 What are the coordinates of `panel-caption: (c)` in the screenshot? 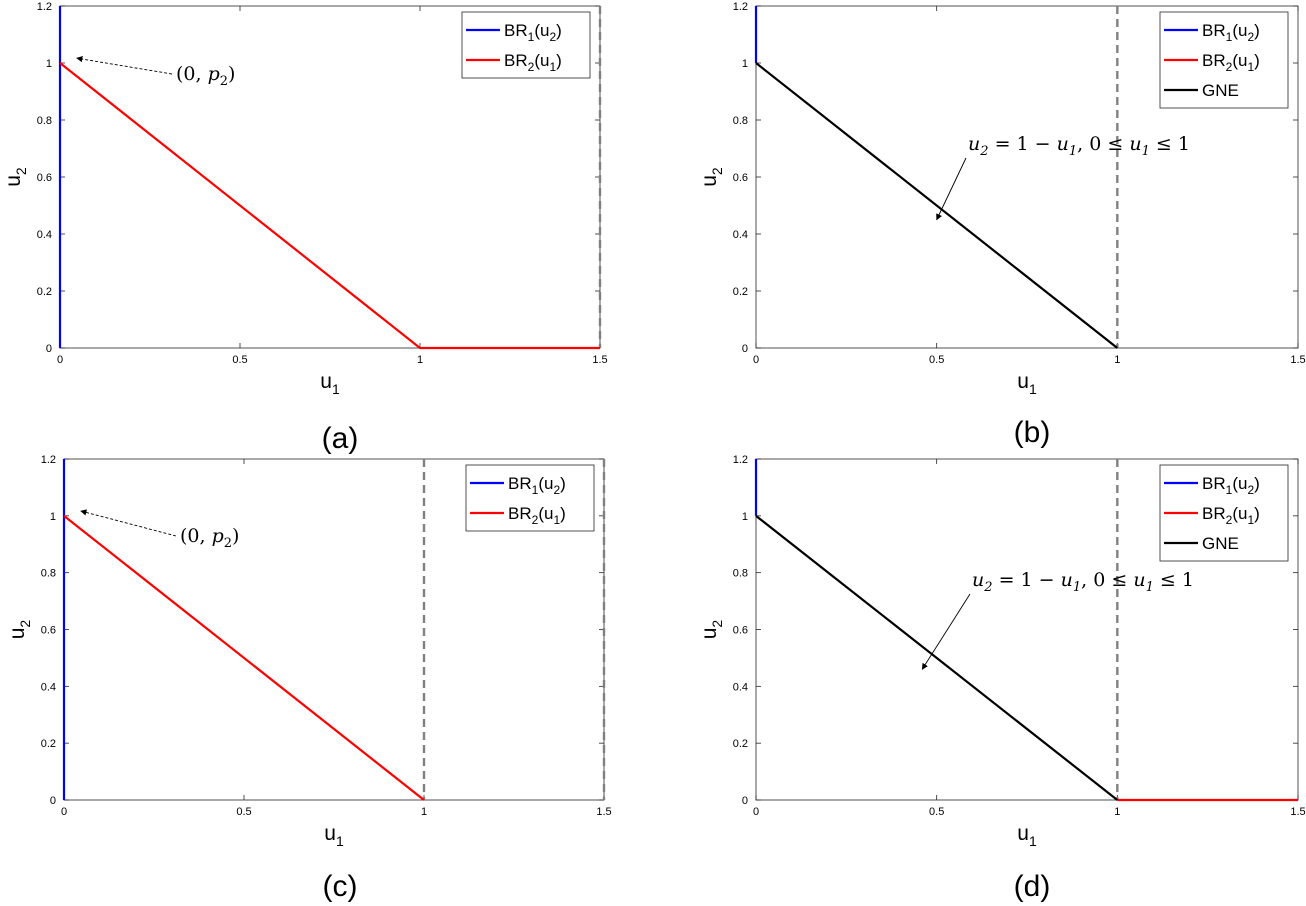 It's located at (340, 886).